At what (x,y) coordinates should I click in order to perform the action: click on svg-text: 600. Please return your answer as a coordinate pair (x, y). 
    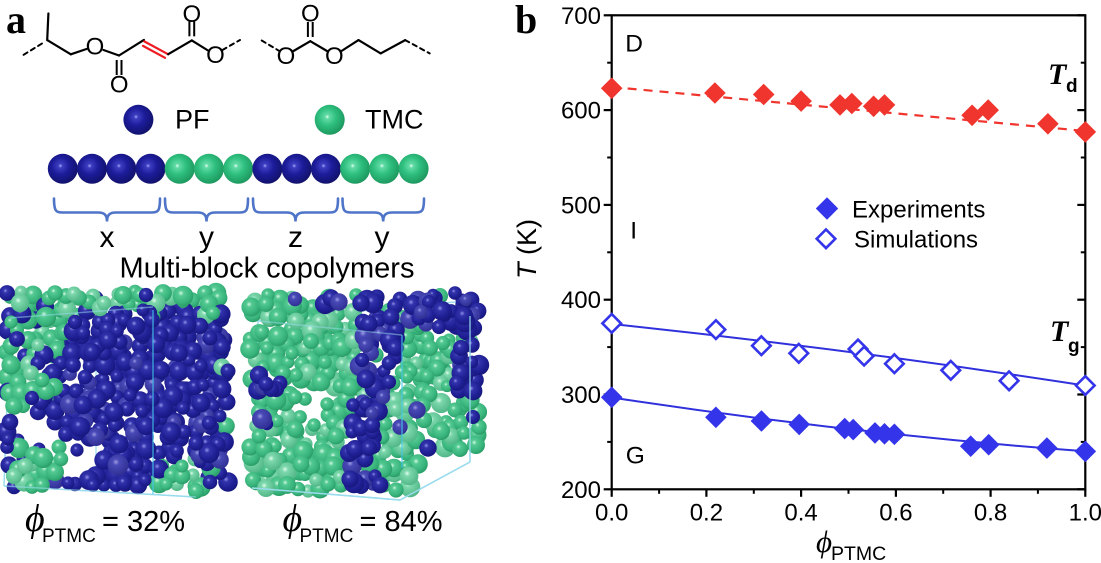
    Looking at the image, I should click on (581, 111).